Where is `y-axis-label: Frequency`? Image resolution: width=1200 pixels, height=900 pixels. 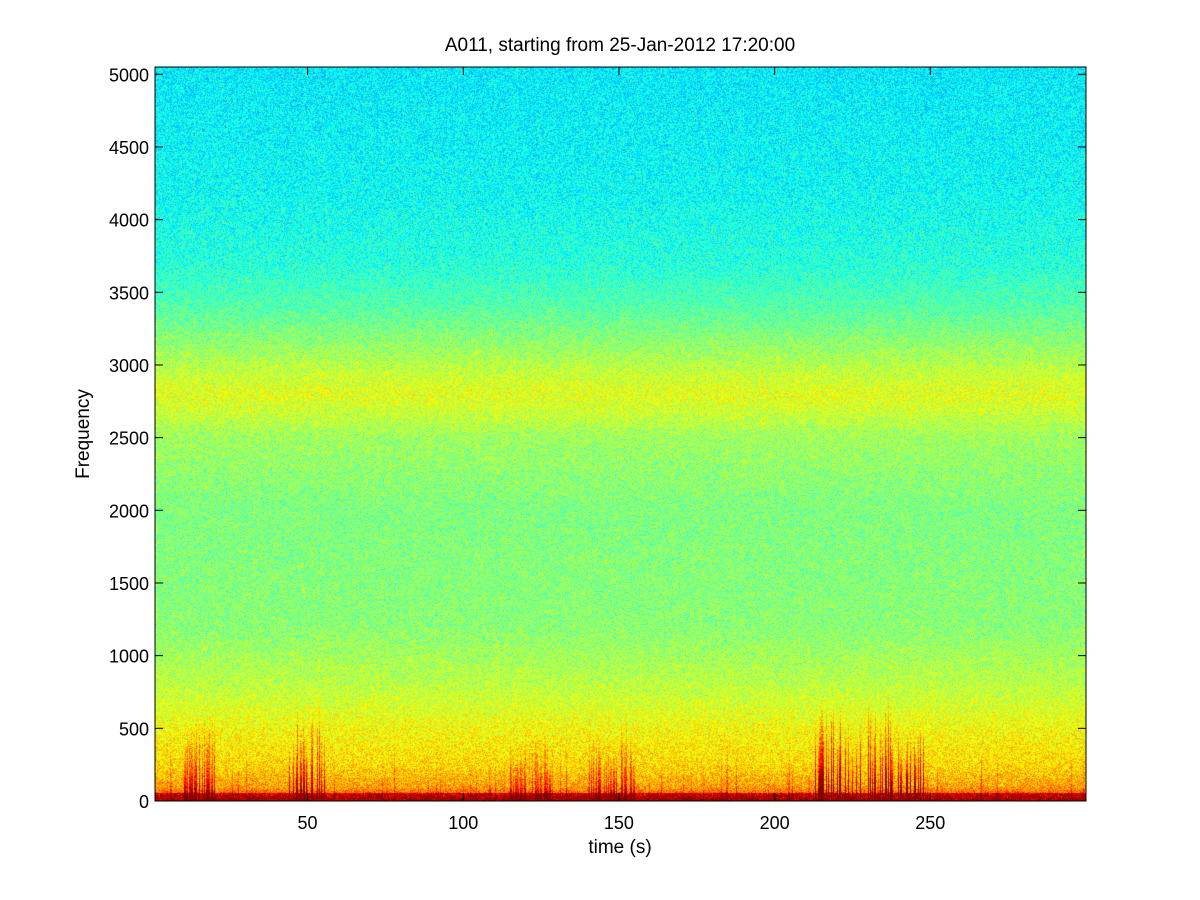 y-axis-label: Frequency is located at coordinates (83, 434).